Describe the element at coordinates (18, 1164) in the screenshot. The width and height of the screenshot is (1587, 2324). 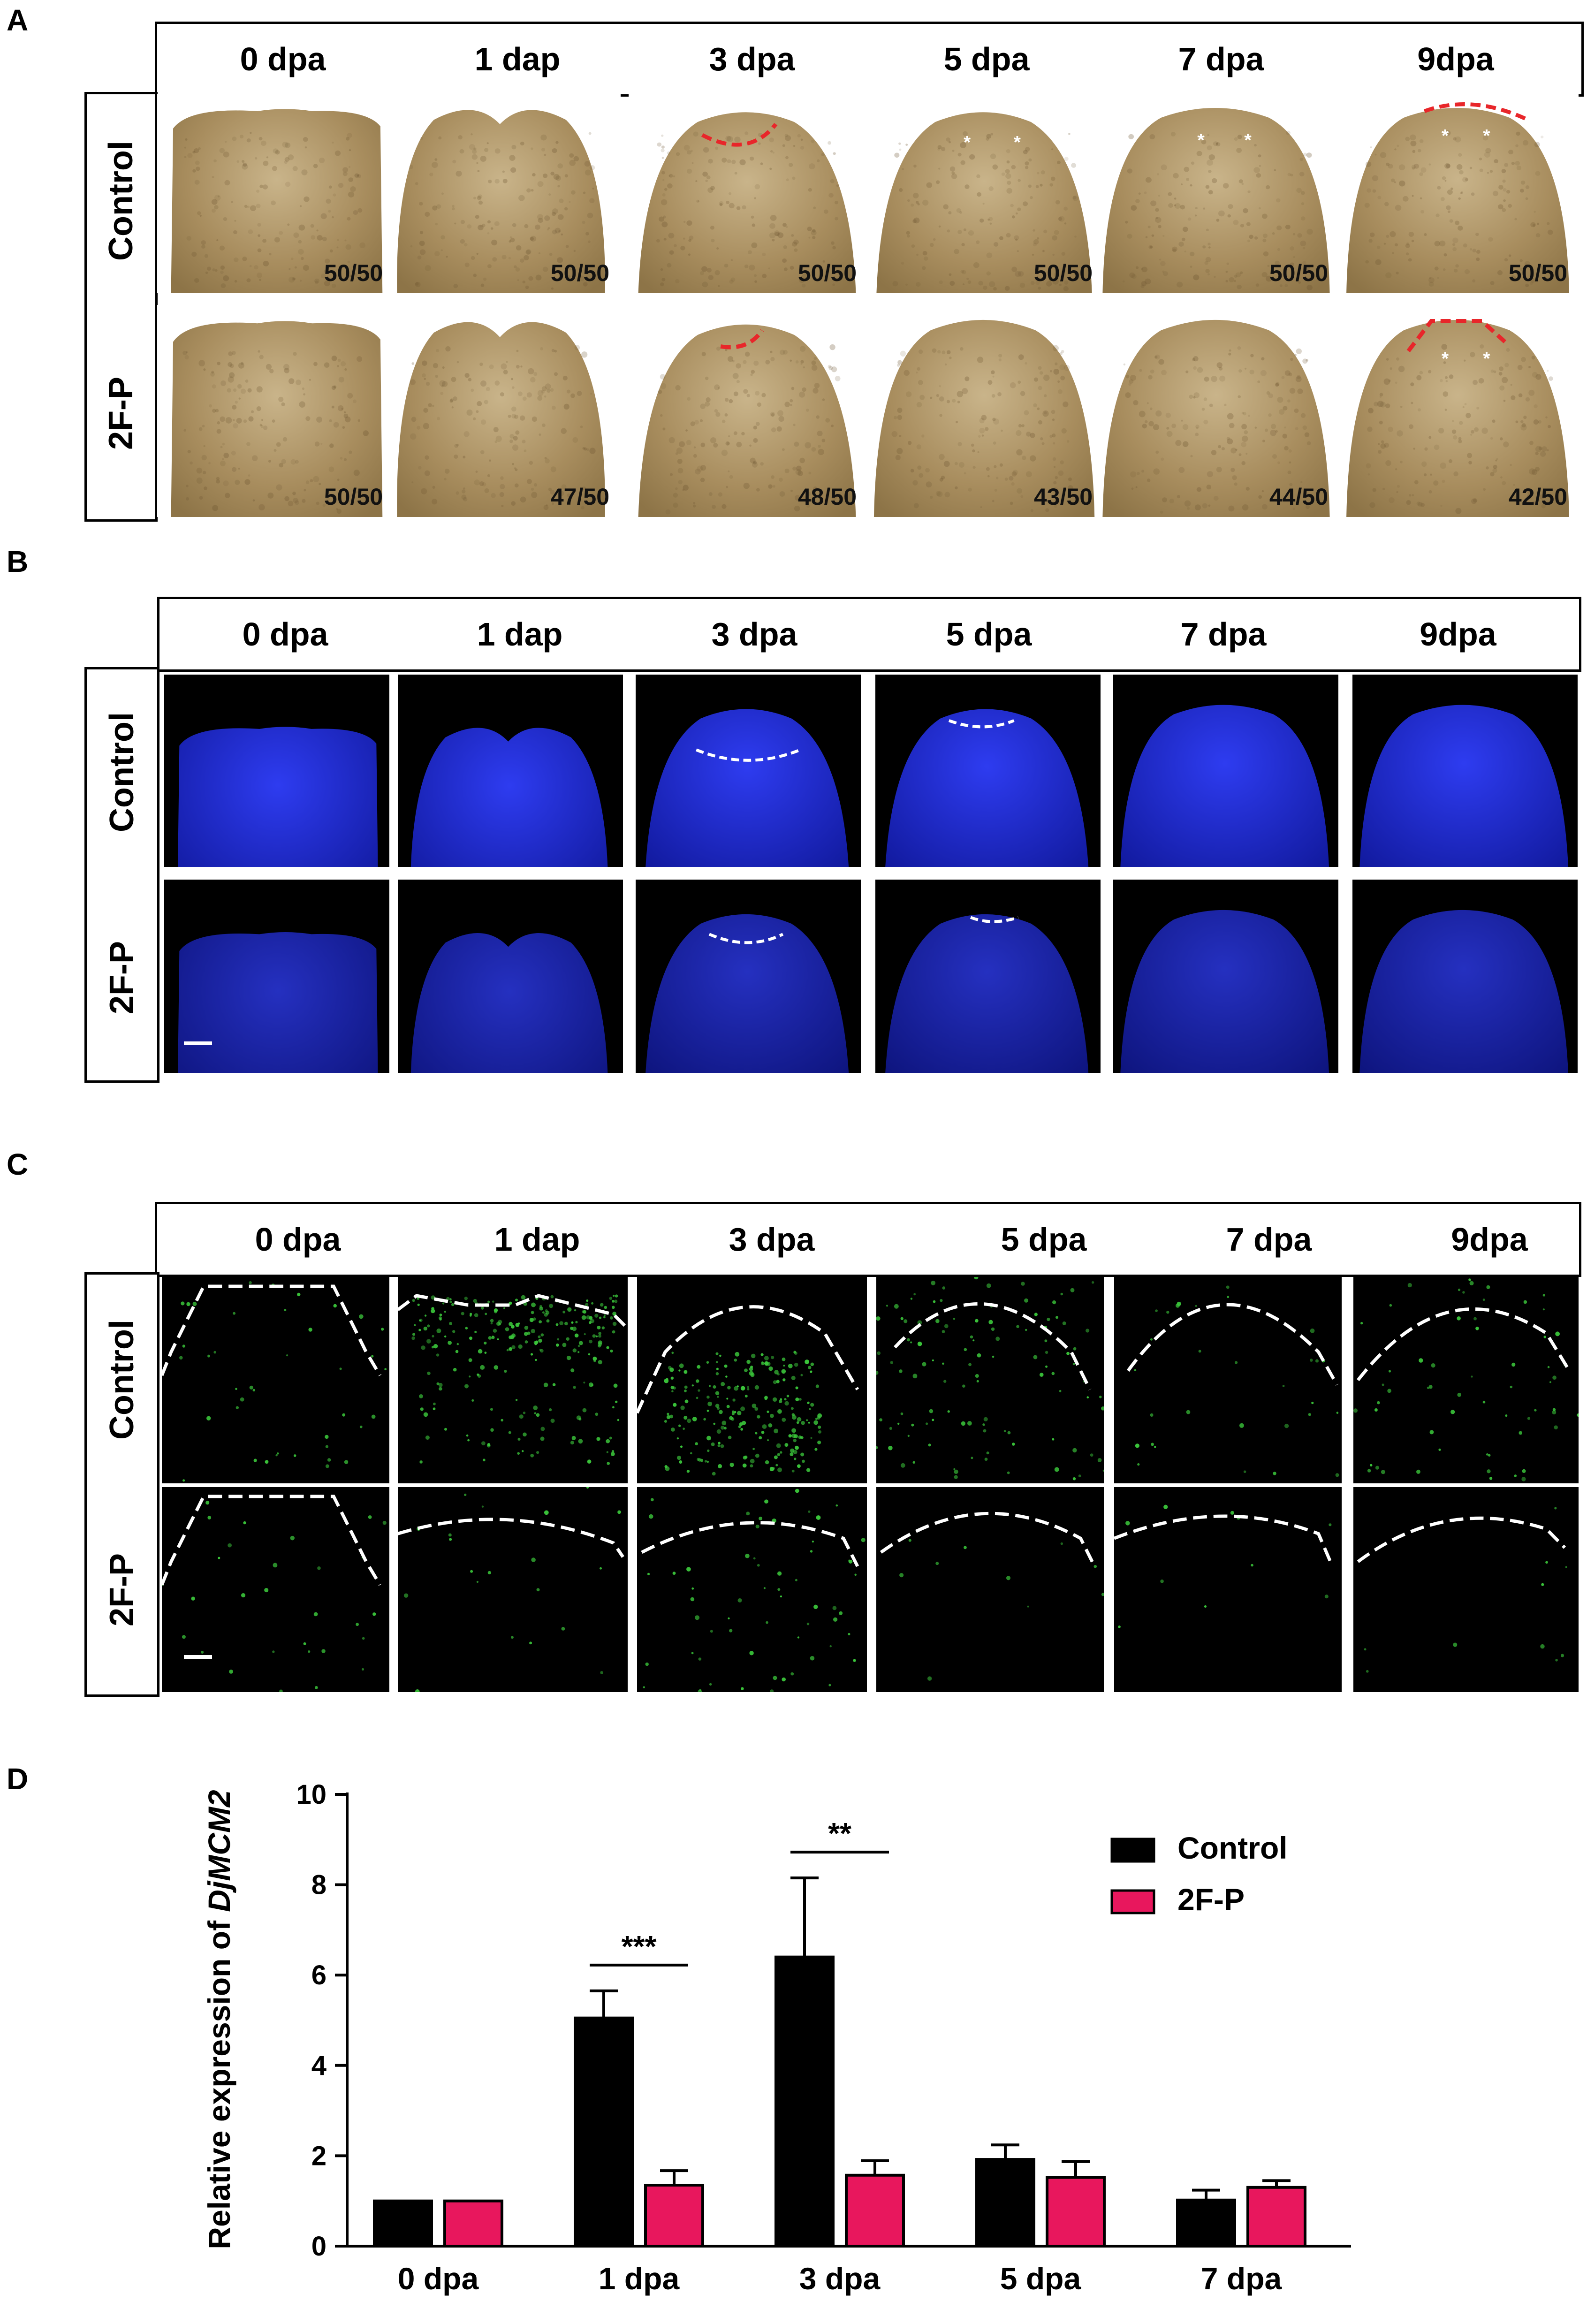
I see `panel-letter-c: C` at that location.